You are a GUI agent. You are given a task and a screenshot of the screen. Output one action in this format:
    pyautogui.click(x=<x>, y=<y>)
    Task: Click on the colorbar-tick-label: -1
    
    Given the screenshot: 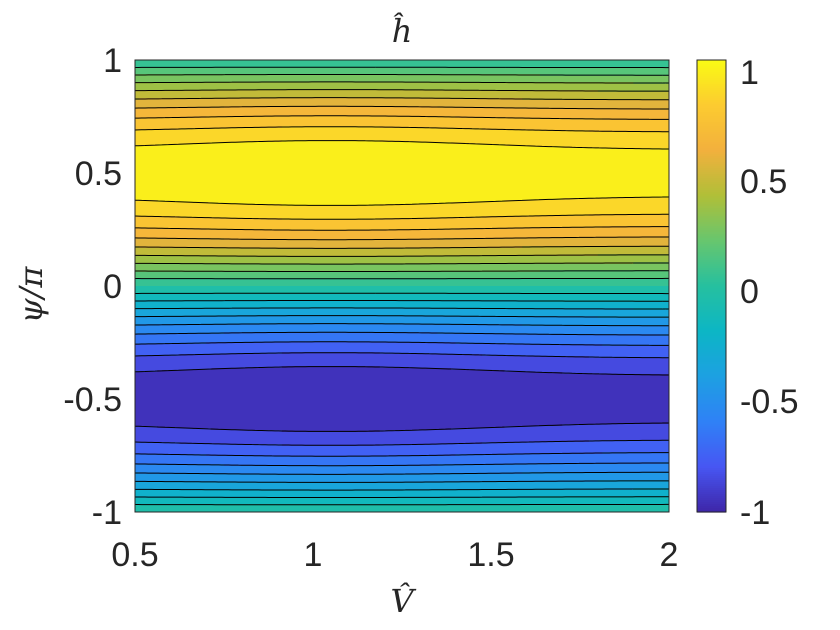 What is the action you would take?
    pyautogui.click(x=755, y=513)
    